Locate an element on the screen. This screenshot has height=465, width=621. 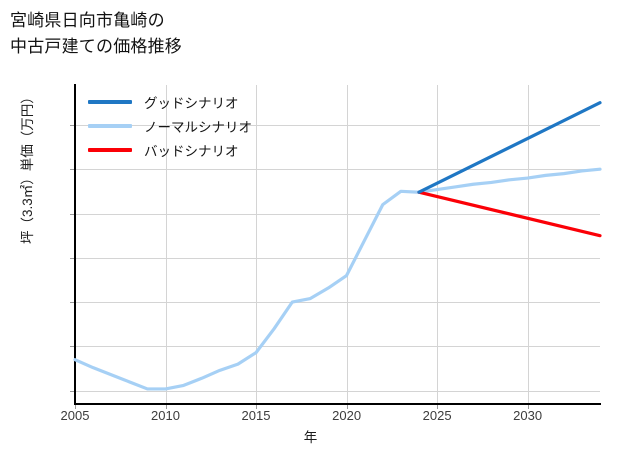
legend-item-1: ノーマルシナリオ is located at coordinates (170, 126).